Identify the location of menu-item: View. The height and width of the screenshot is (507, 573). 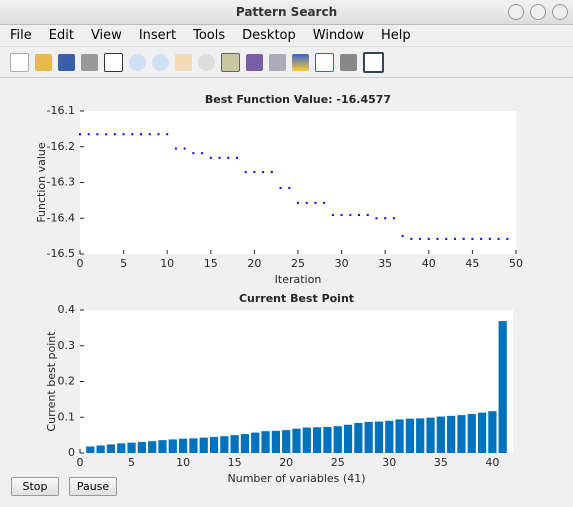
(106, 35).